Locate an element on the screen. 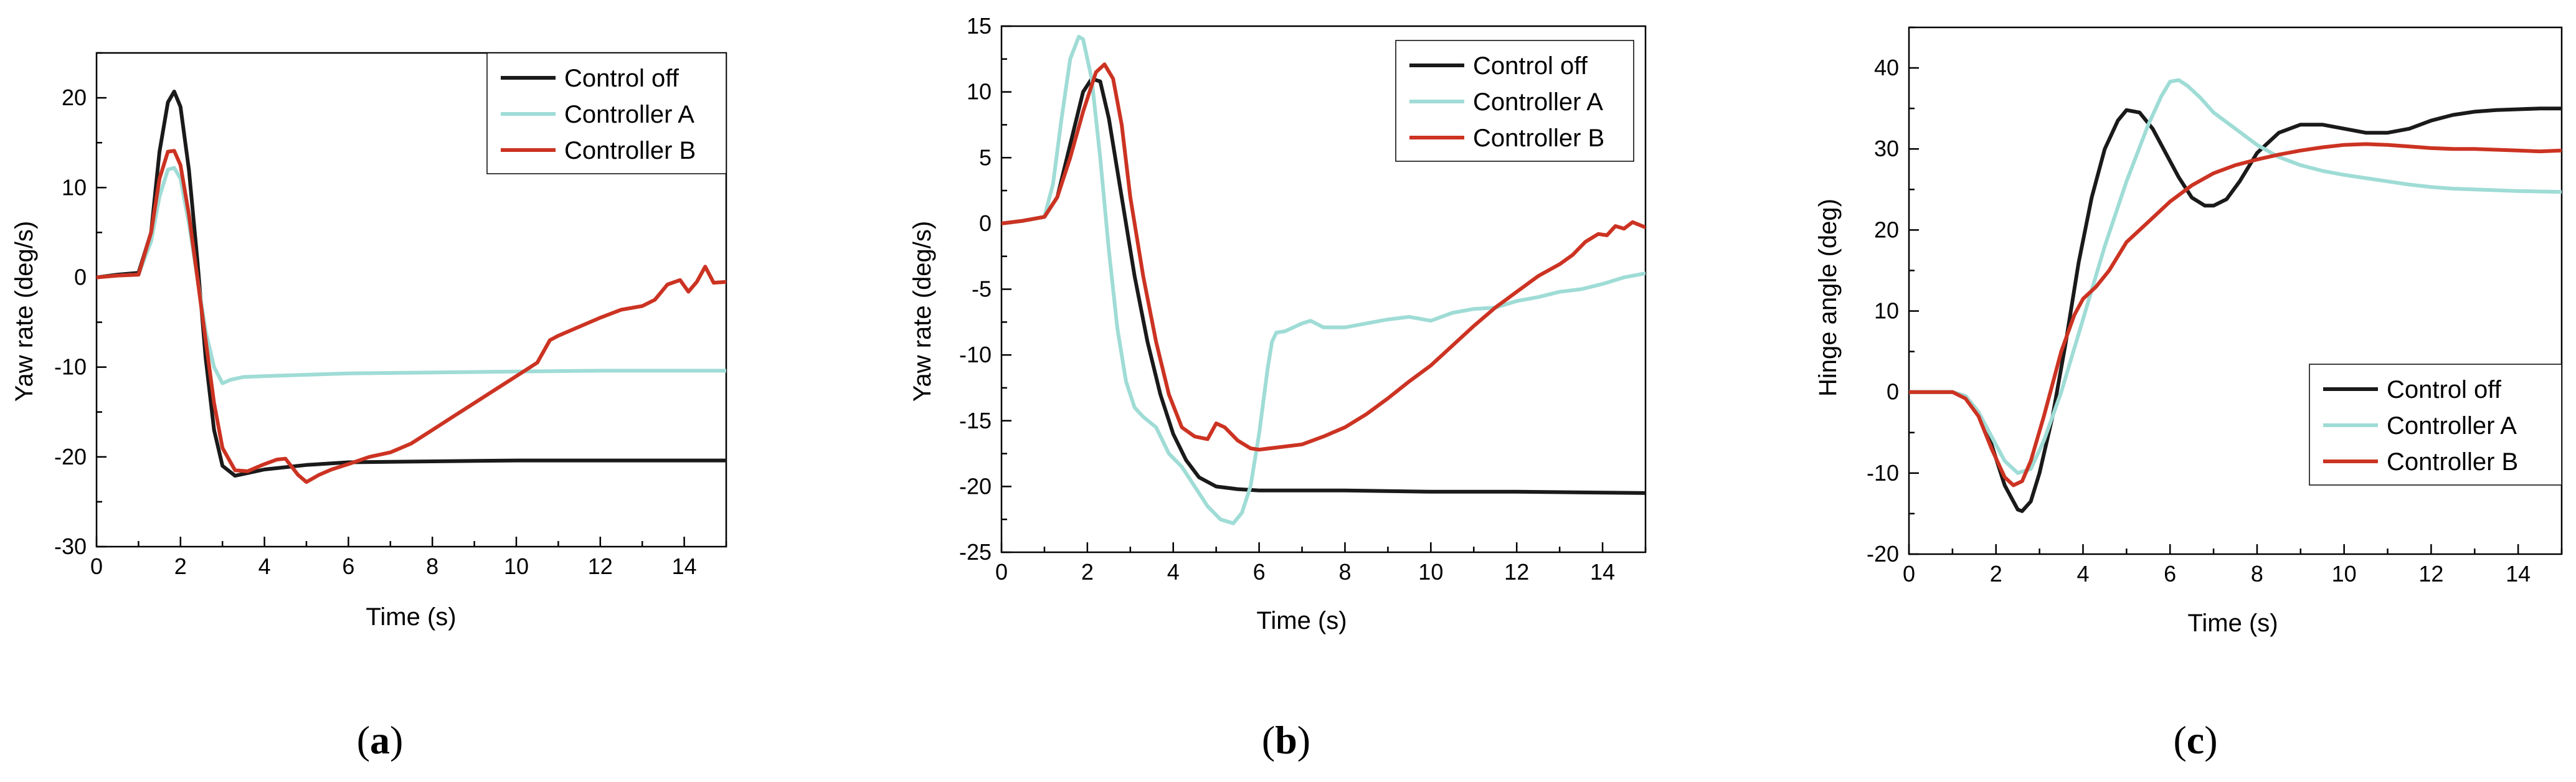 The width and height of the screenshot is (2576, 782). chart-b-panel-label-close: ) is located at coordinates (1303, 740).